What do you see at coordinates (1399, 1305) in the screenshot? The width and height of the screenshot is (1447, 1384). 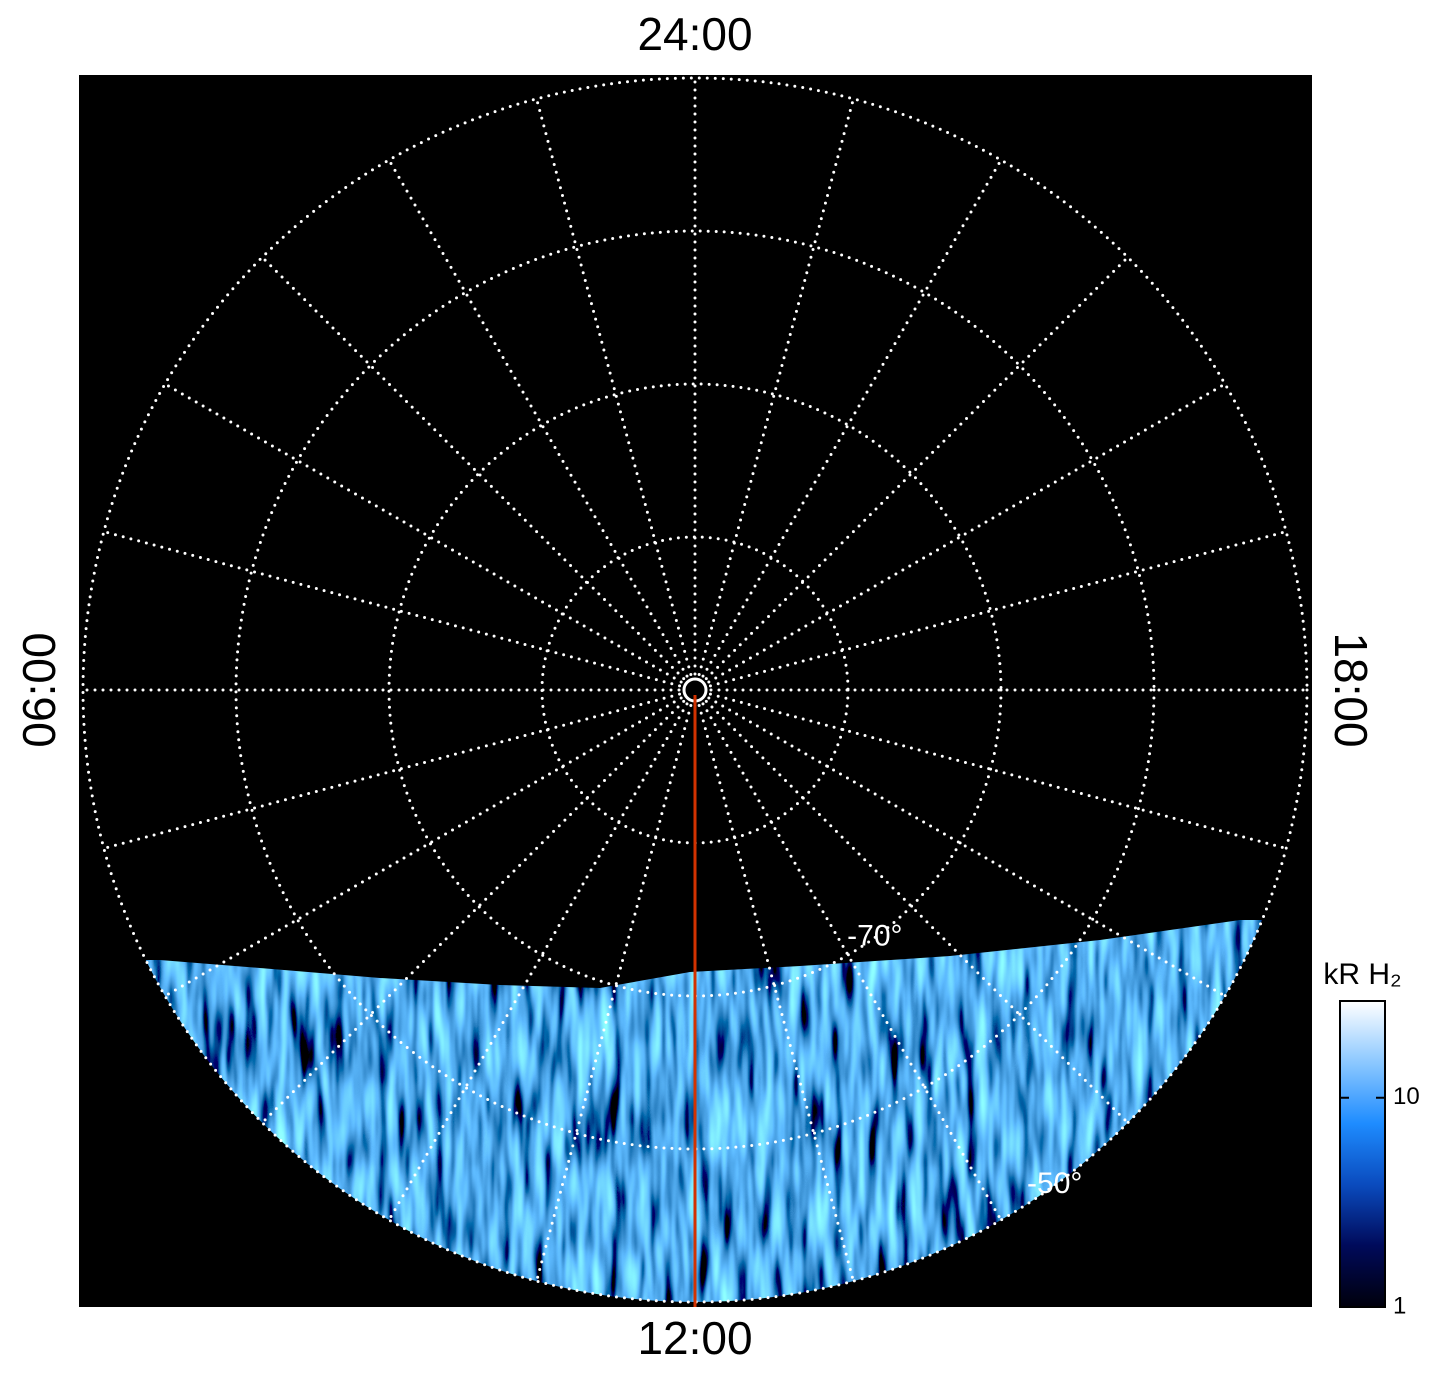 I see `colorbar-tick-label: 1` at bounding box center [1399, 1305].